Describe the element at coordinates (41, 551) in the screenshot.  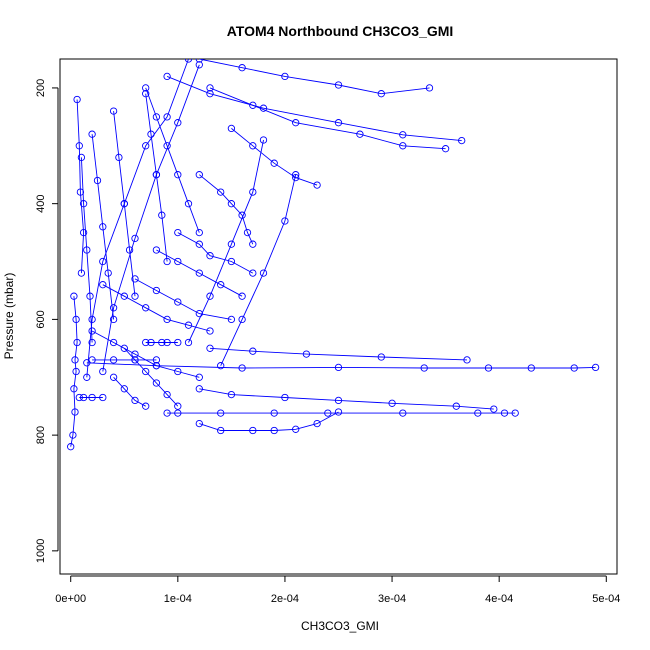
I see `y-tick-label: 1000` at that location.